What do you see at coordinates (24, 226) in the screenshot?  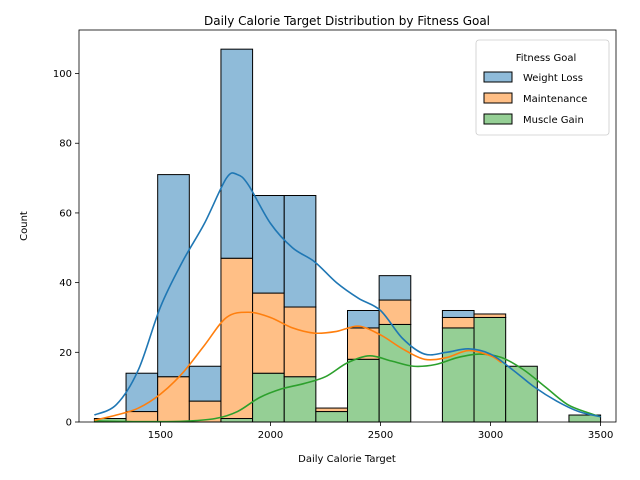 I see `y-axis-label: Count` at bounding box center [24, 226].